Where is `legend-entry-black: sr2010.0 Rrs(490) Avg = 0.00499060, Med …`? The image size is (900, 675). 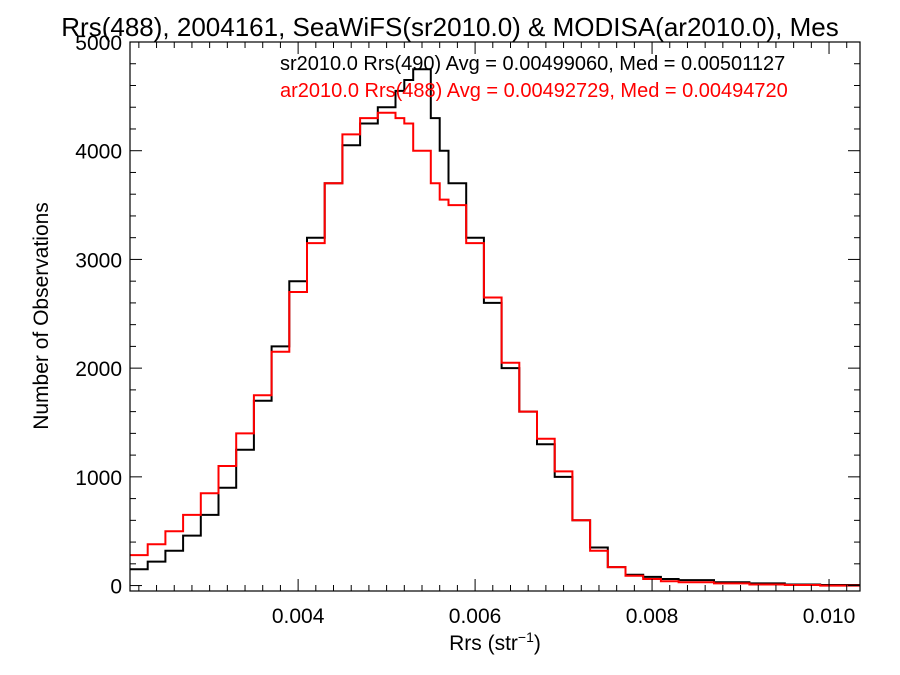
legend-entry-black: sr2010.0 Rrs(490) Avg = 0.00499060, Med … is located at coordinates (532, 64).